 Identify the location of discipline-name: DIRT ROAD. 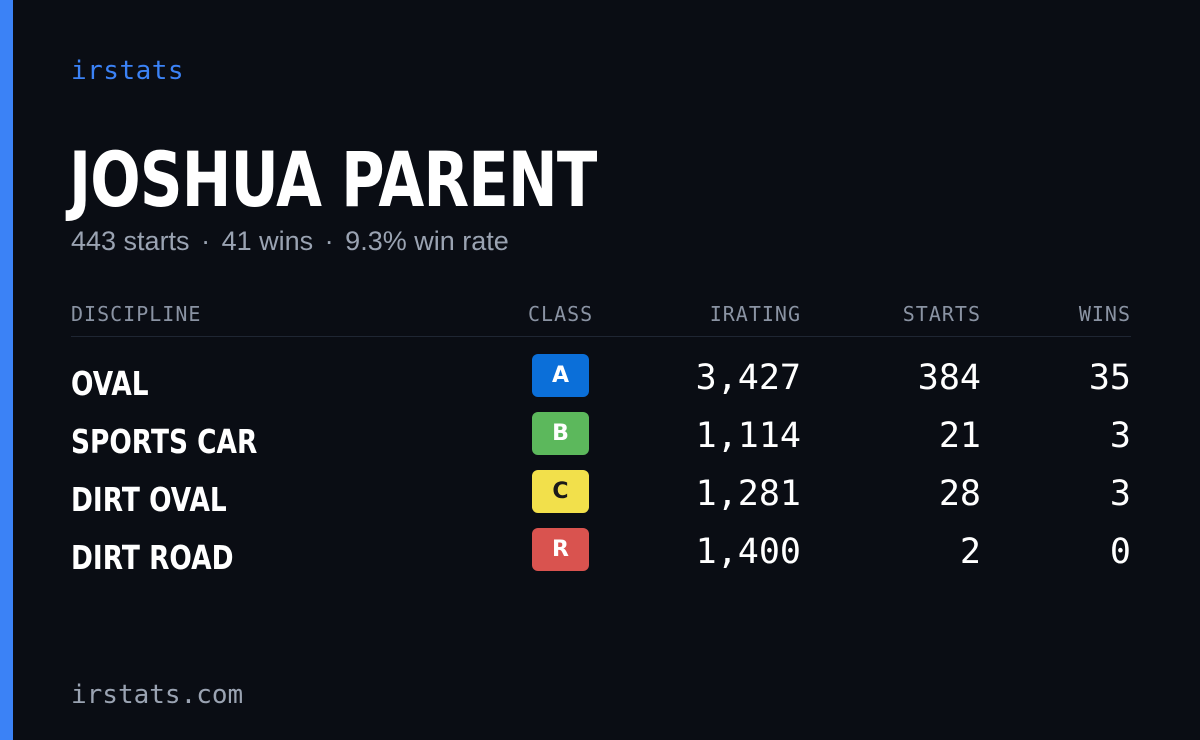
(152, 557).